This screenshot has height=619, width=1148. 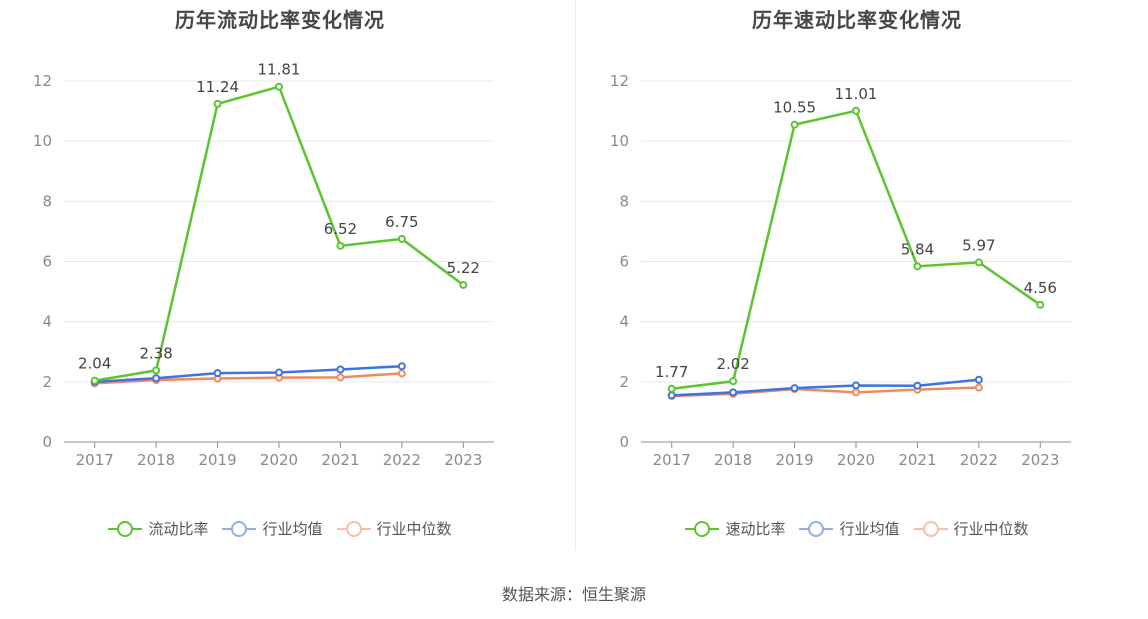 I want to click on data-label: 11.01, so click(x=856, y=94).